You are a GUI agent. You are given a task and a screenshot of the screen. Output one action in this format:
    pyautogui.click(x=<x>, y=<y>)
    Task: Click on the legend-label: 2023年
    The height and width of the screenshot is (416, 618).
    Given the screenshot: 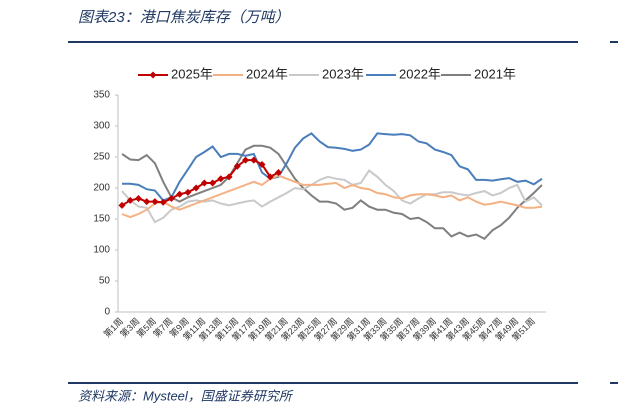 What is the action you would take?
    pyautogui.click(x=343, y=73)
    